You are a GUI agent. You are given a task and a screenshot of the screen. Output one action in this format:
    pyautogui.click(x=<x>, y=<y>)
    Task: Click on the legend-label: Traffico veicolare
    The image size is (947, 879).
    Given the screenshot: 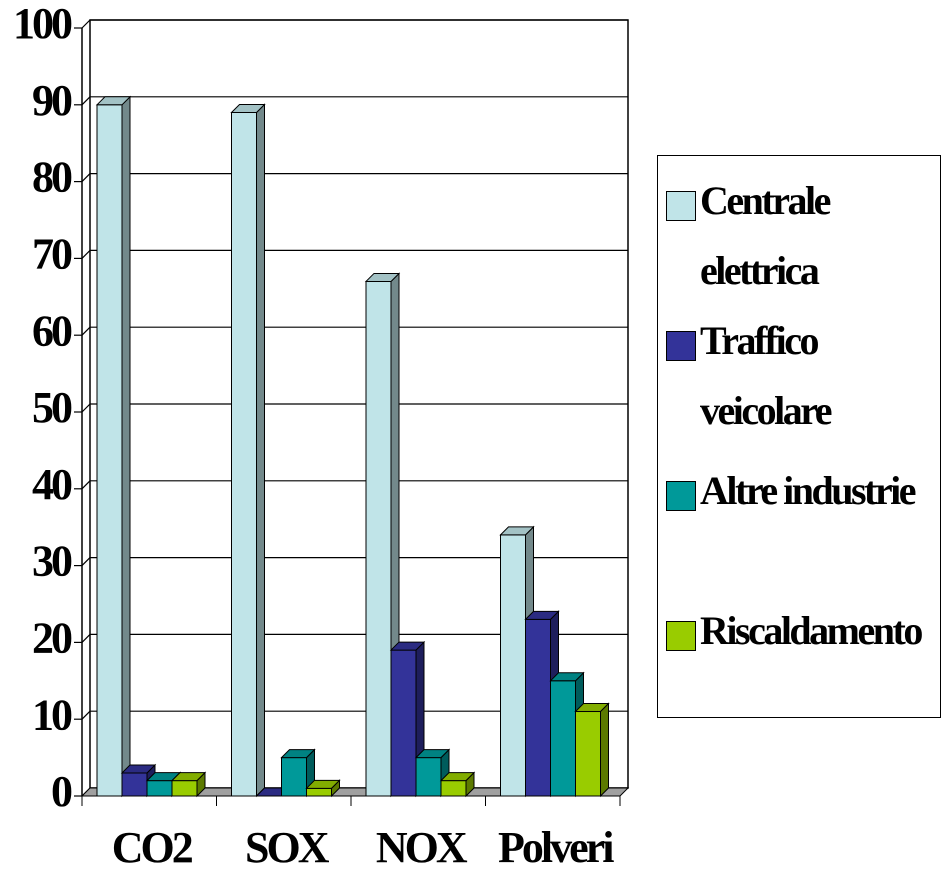 What is the action you would take?
    pyautogui.click(x=766, y=375)
    